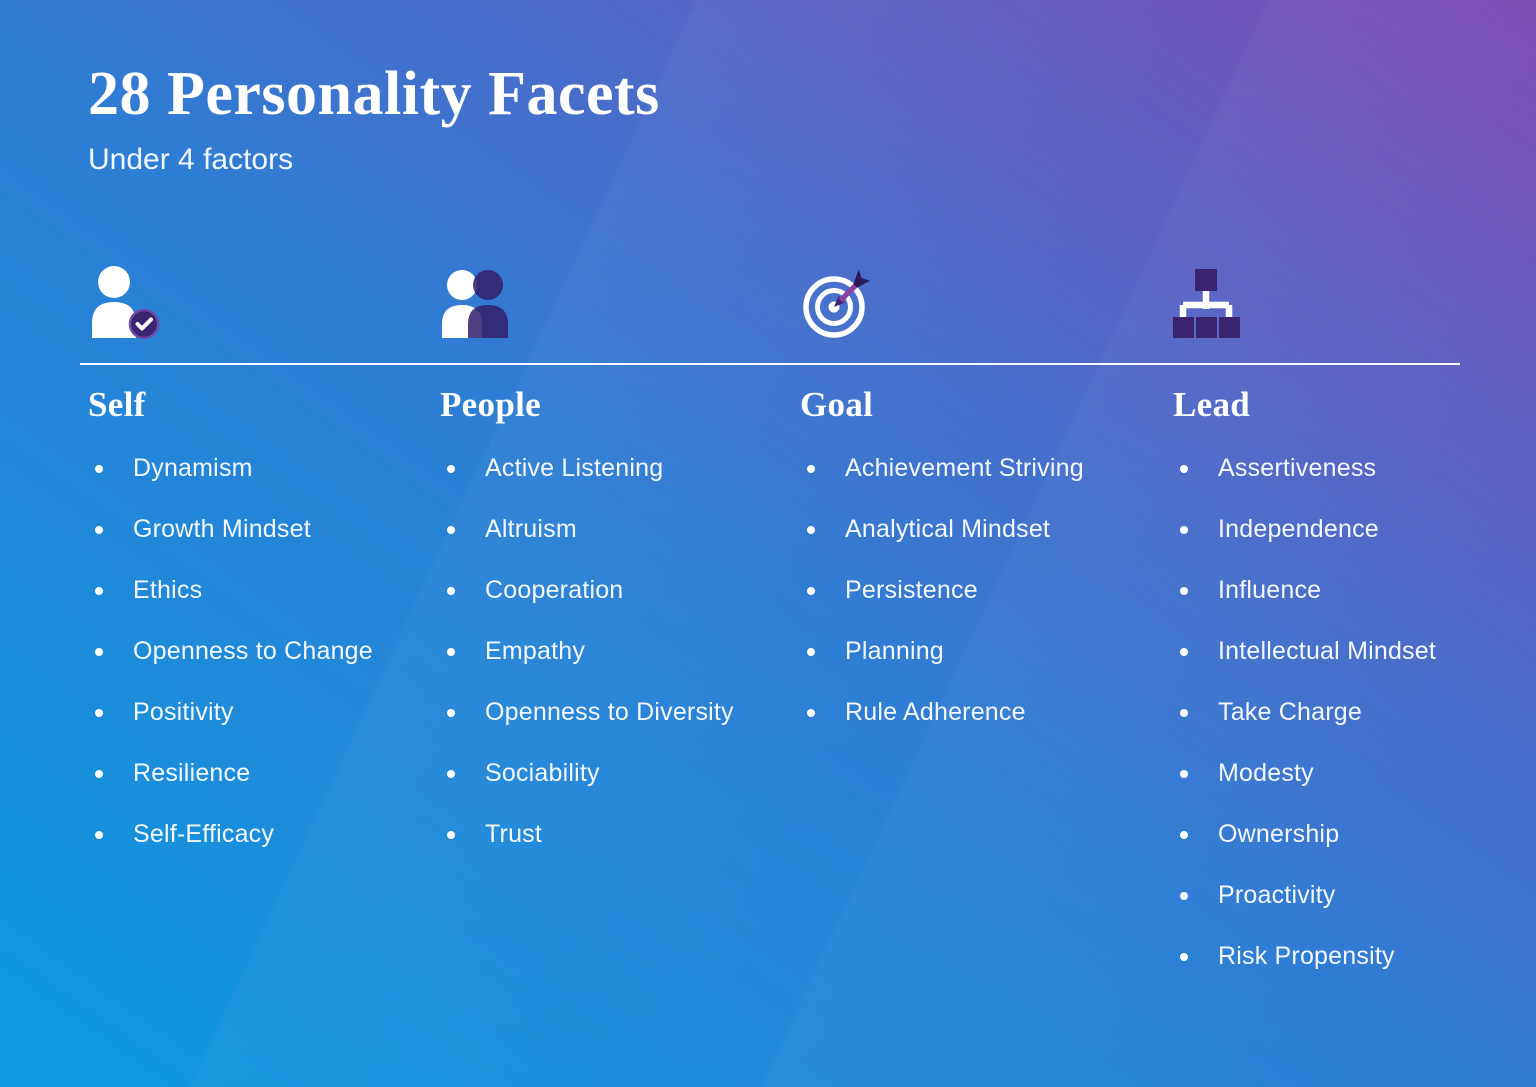  I want to click on facet-label: Growth Mindset, so click(222, 529).